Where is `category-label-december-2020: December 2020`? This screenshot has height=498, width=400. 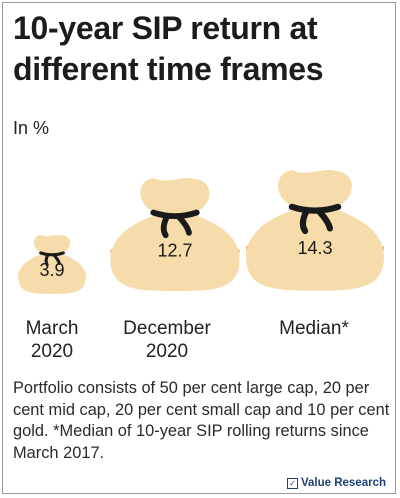 category-label-december-2020: December 2020 is located at coordinates (167, 340).